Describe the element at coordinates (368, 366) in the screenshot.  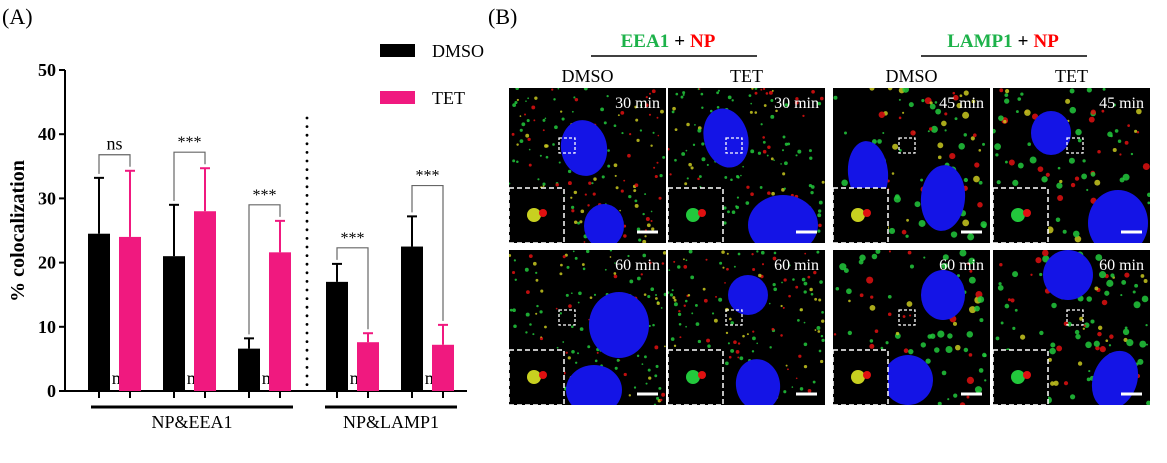
I see `bar-tet` at that location.